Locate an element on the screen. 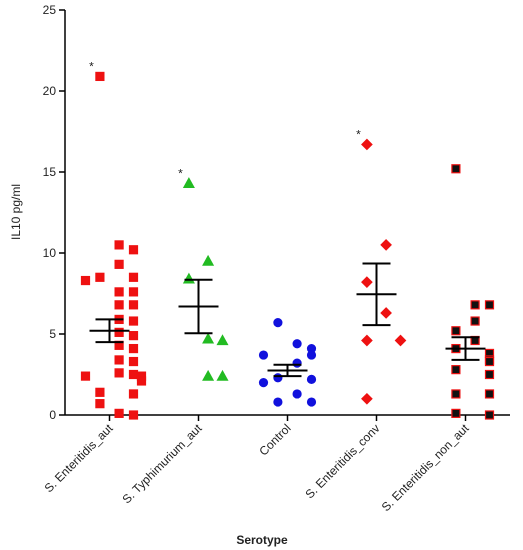 This screenshot has width=523, height=550. y-tick-label: 10 is located at coordinates (50, 253).